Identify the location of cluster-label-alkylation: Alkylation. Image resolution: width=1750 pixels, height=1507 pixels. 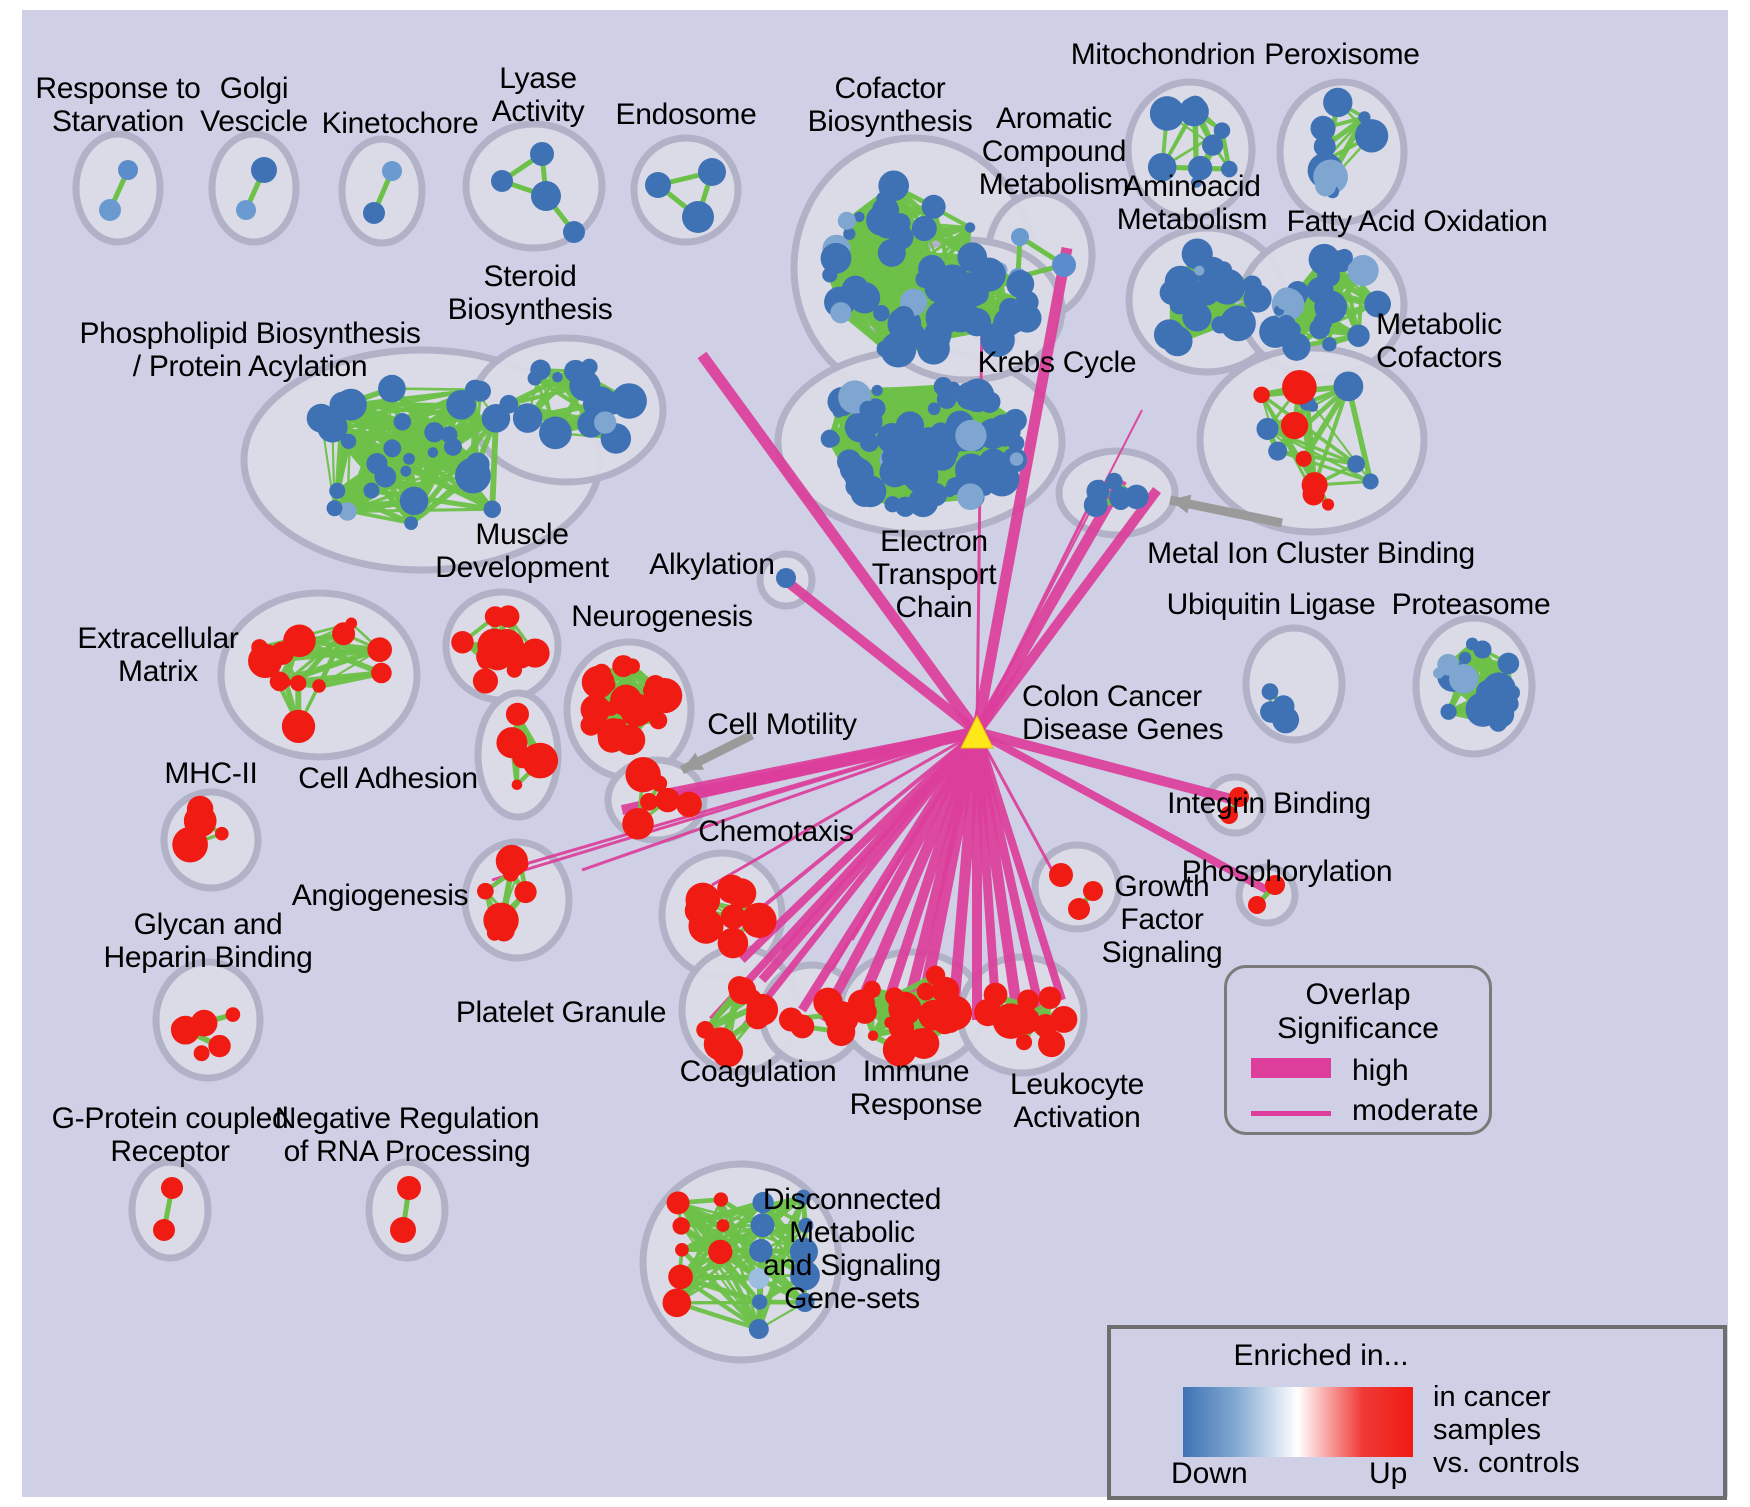
(712, 564).